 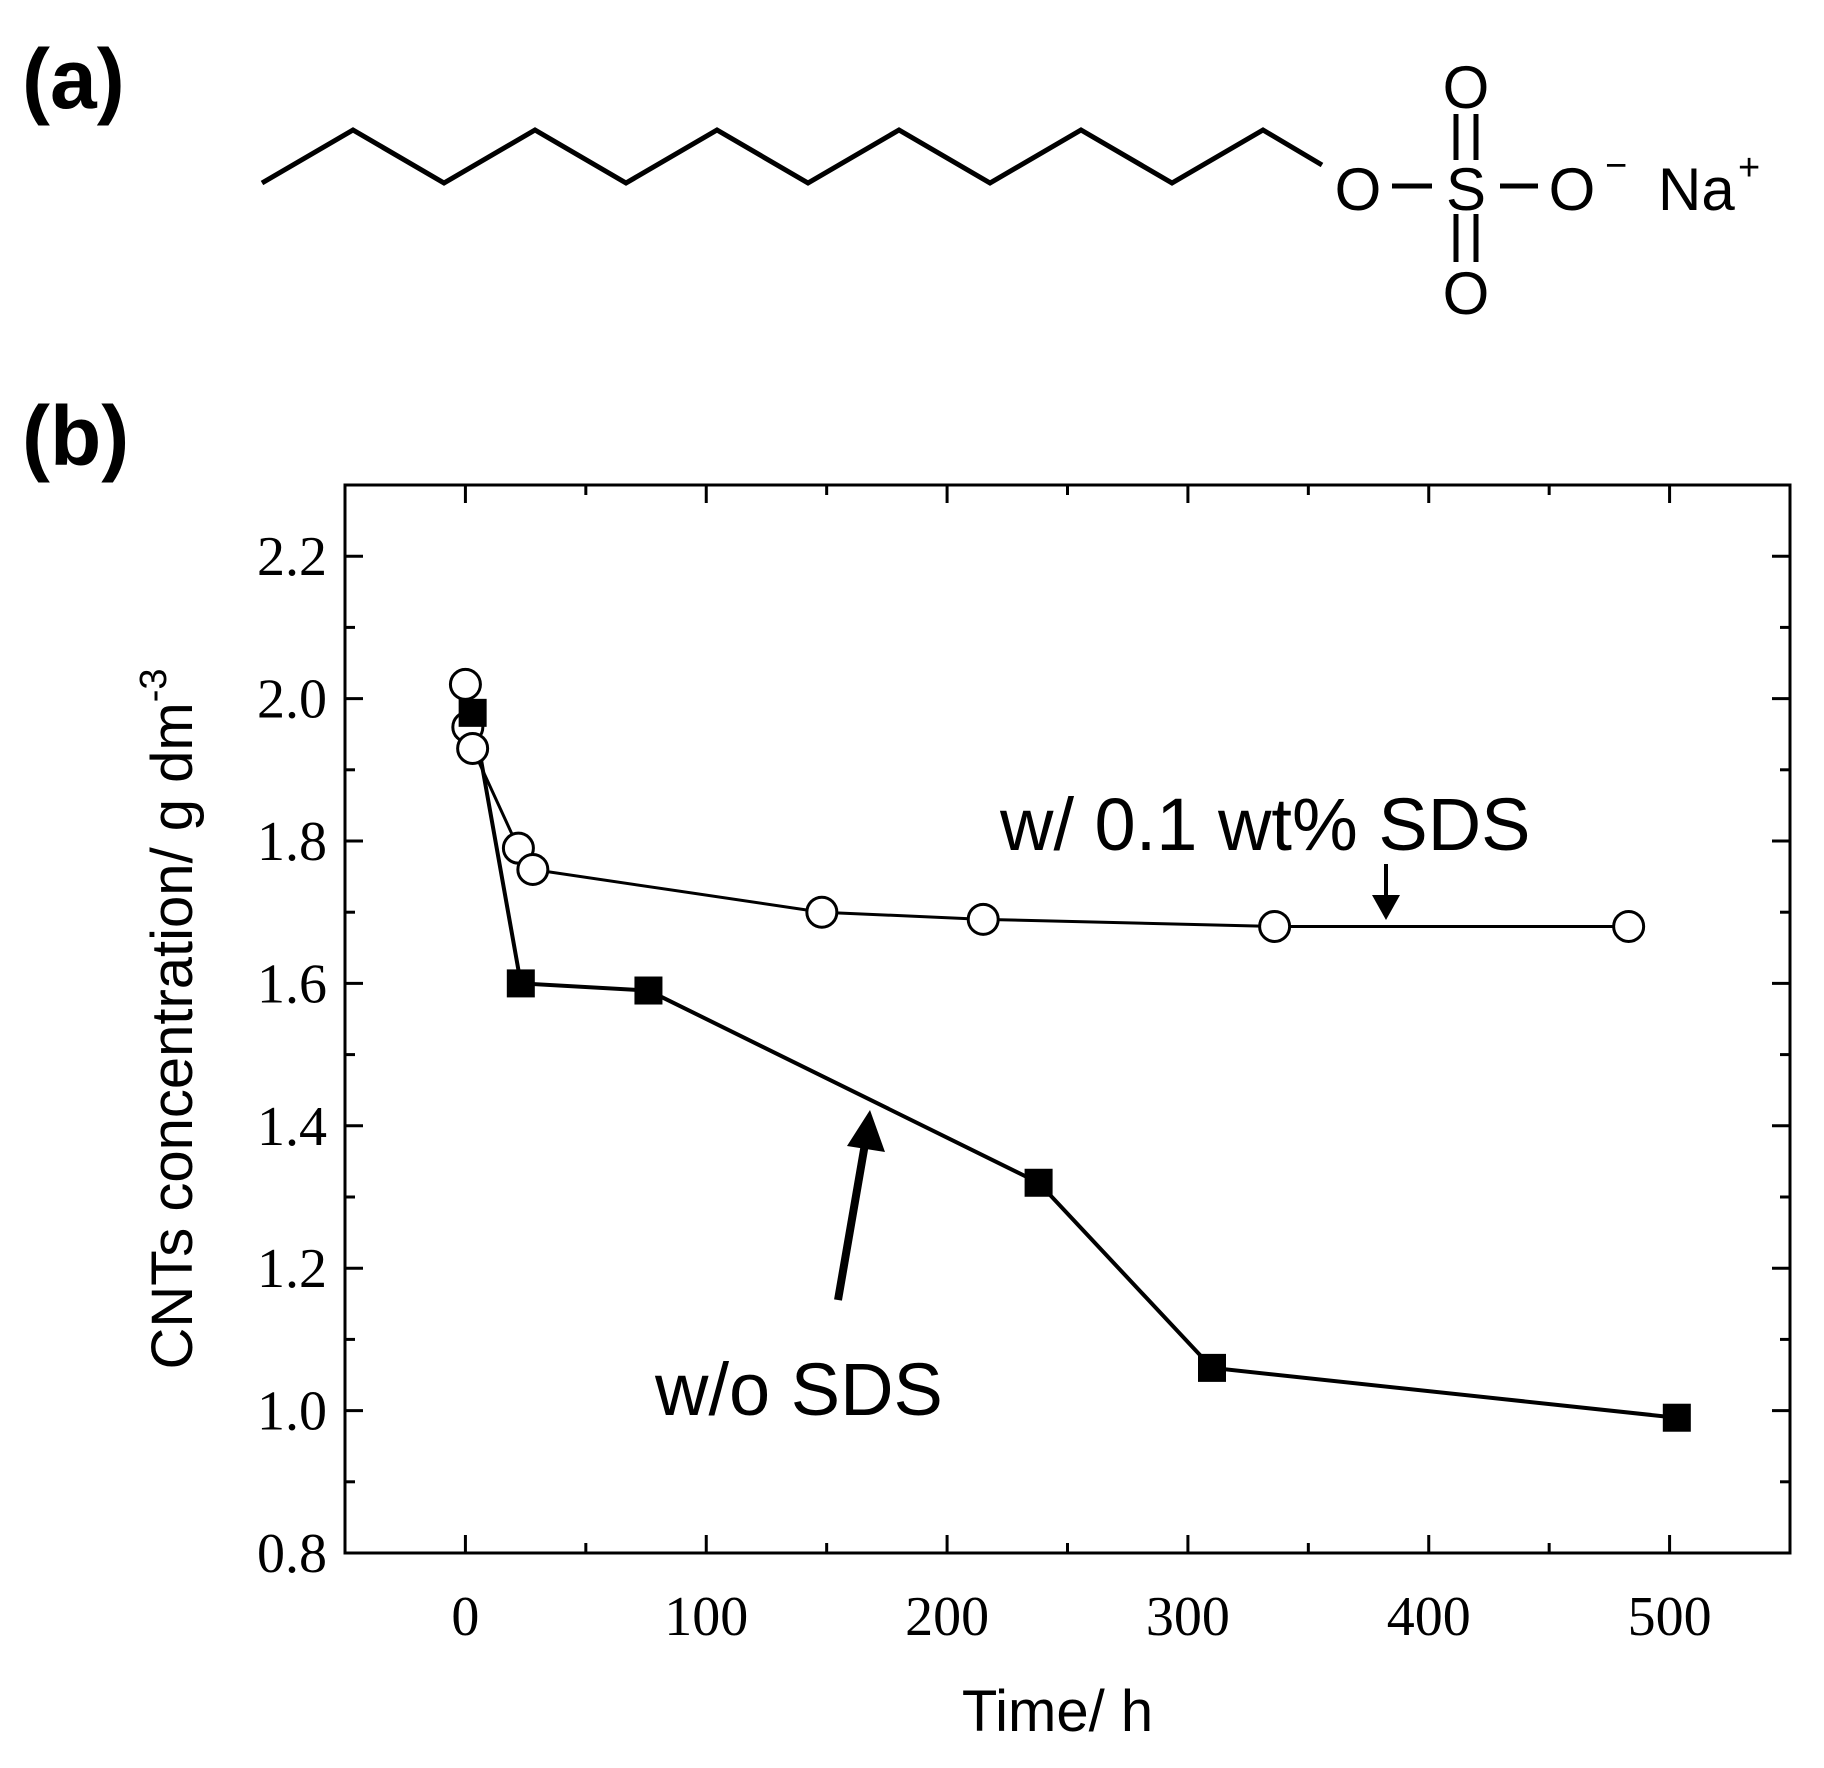 What do you see at coordinates (1466, 87) in the screenshot?
I see `atom-o-top: O` at bounding box center [1466, 87].